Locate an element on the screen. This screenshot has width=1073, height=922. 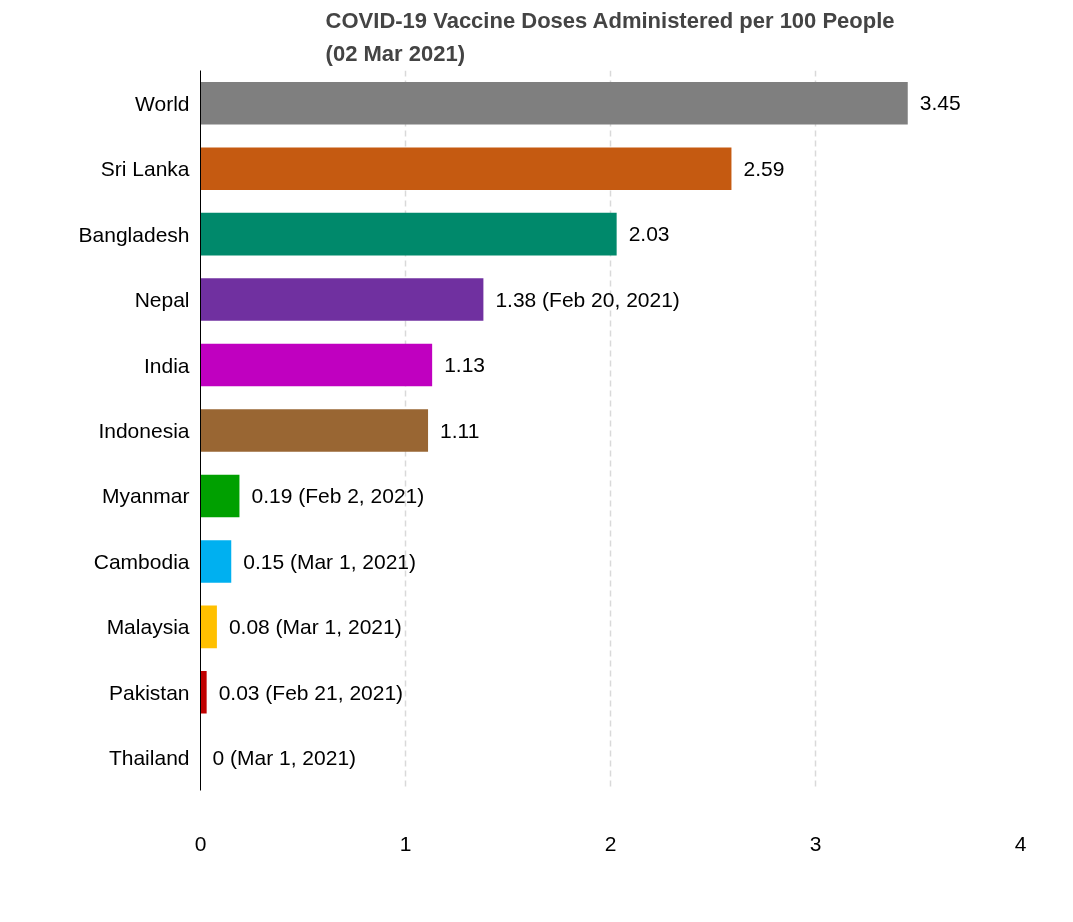
data-label: 1.38 (Feb 20, 2021) is located at coordinates (587, 300).